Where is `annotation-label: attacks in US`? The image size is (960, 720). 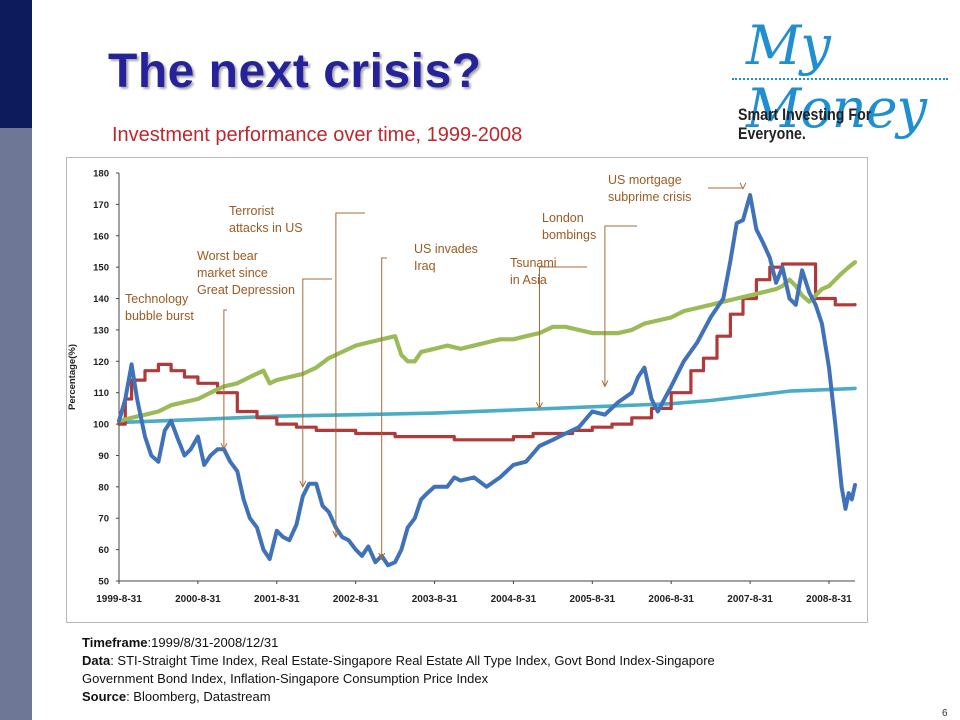
annotation-label: attacks in US is located at coordinates (266, 228).